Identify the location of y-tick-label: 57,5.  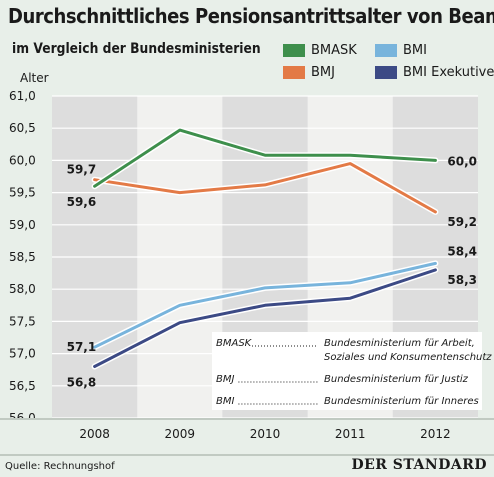
(22, 321).